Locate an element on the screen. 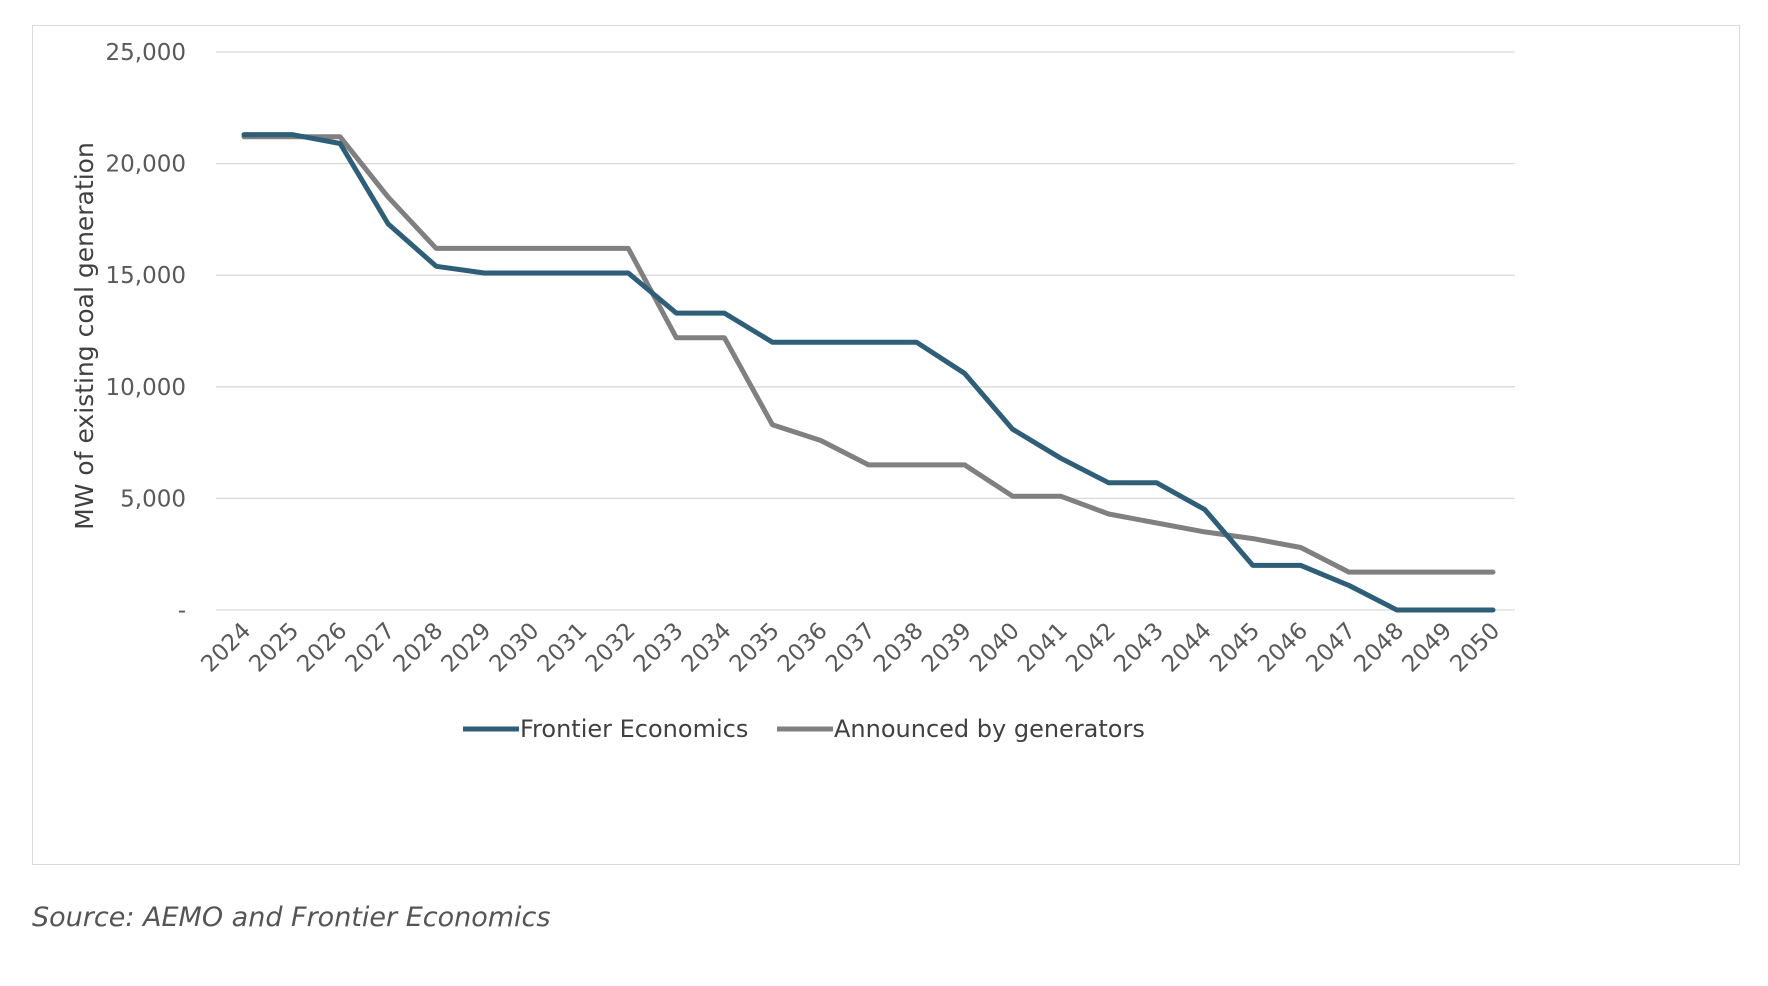  legend-label-frontier-economics: Frontier Economics is located at coordinates (634, 729).